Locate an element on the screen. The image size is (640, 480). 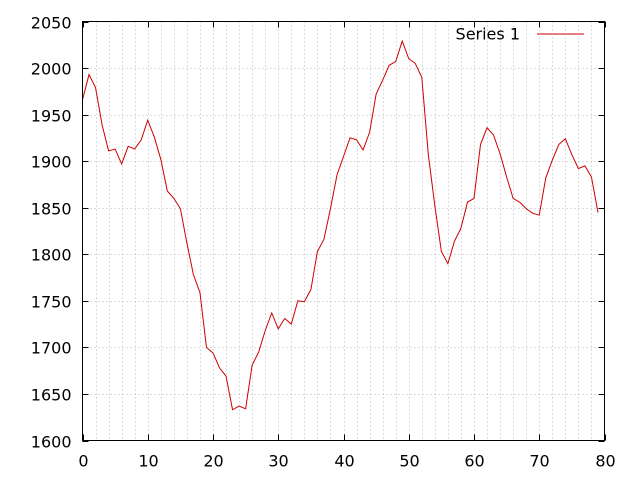
y-tick-label: 1700 is located at coordinates (51, 348).